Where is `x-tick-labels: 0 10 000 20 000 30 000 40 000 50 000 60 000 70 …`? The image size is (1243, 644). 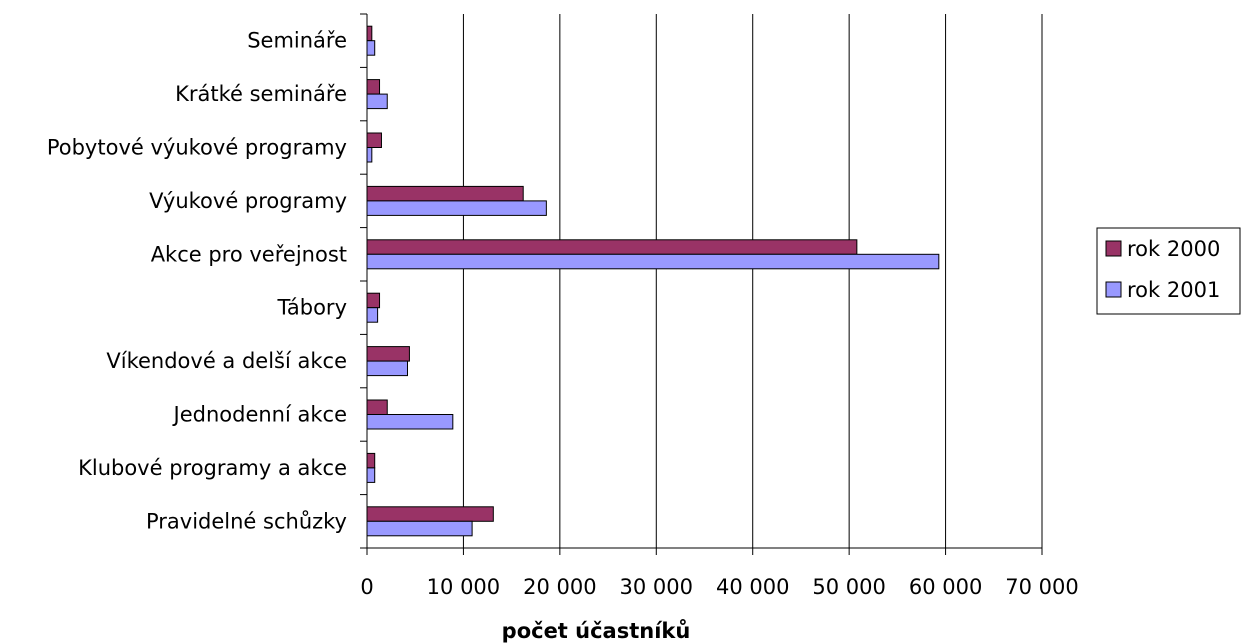 x-tick-labels: 0 10 000 20 000 30 000 40 000 50 000 60 000 70 … is located at coordinates (719, 587).